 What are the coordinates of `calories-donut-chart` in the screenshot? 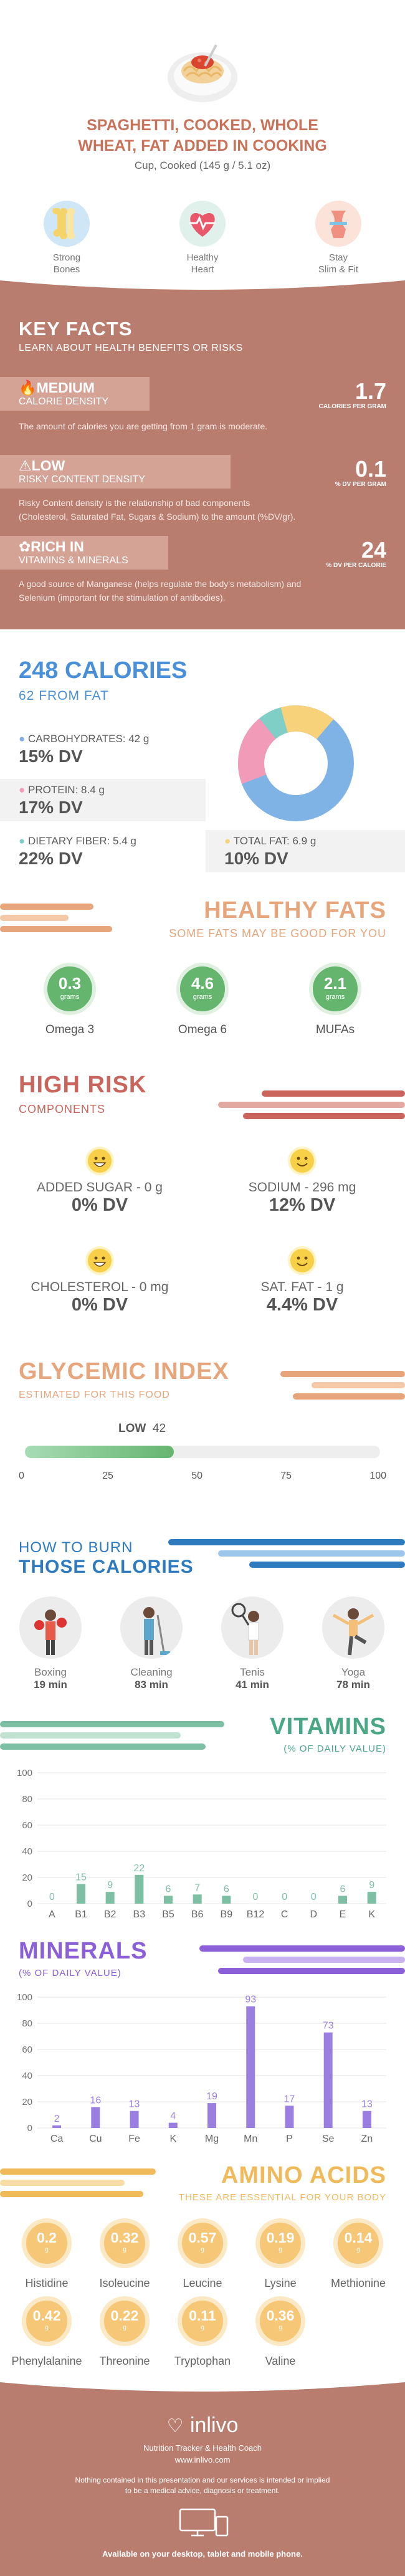 It's located at (296, 763).